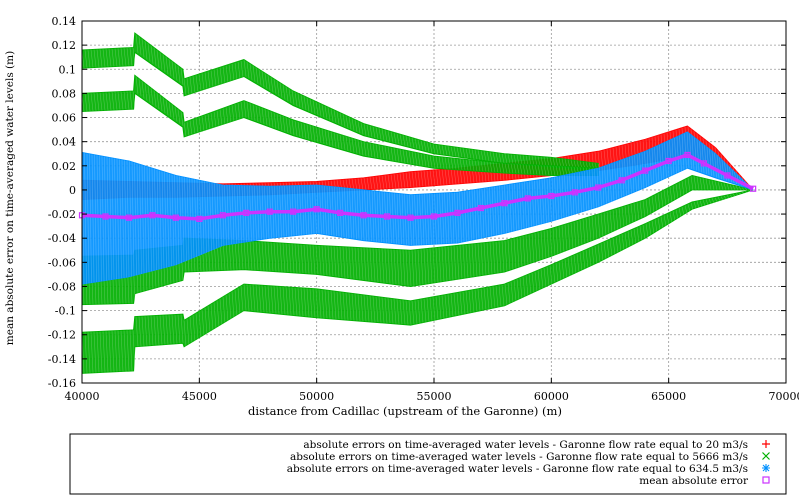  Describe the element at coordinates (199, 396) in the screenshot. I see `x-tick-label: 45000` at that location.